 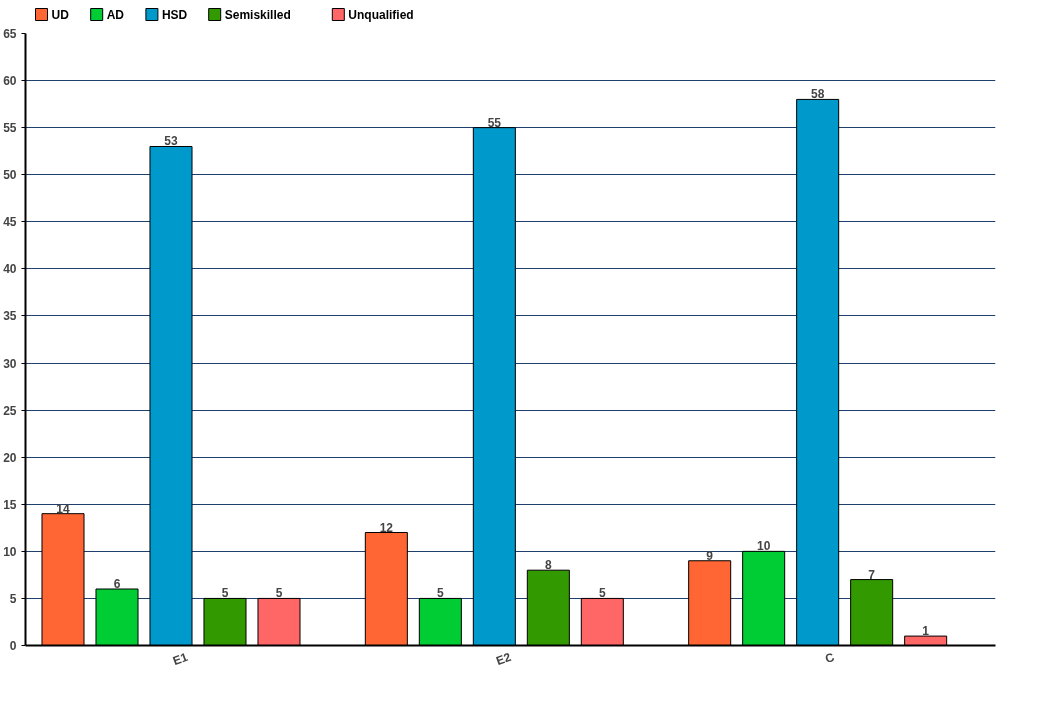 I want to click on y-tick-label: 60, so click(x=10, y=81).